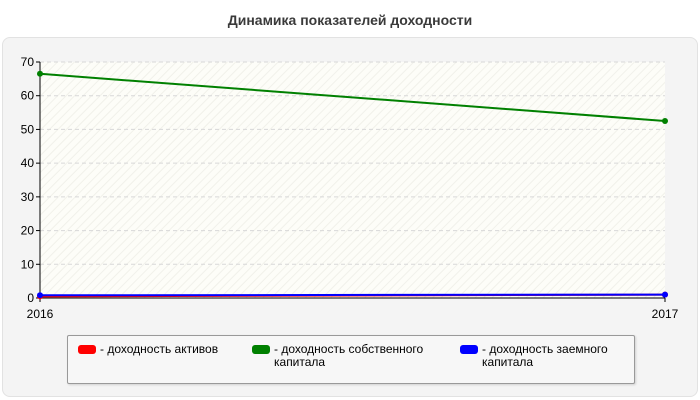  I want to click on legend-item-assets: - доходность активов, so click(148, 349).